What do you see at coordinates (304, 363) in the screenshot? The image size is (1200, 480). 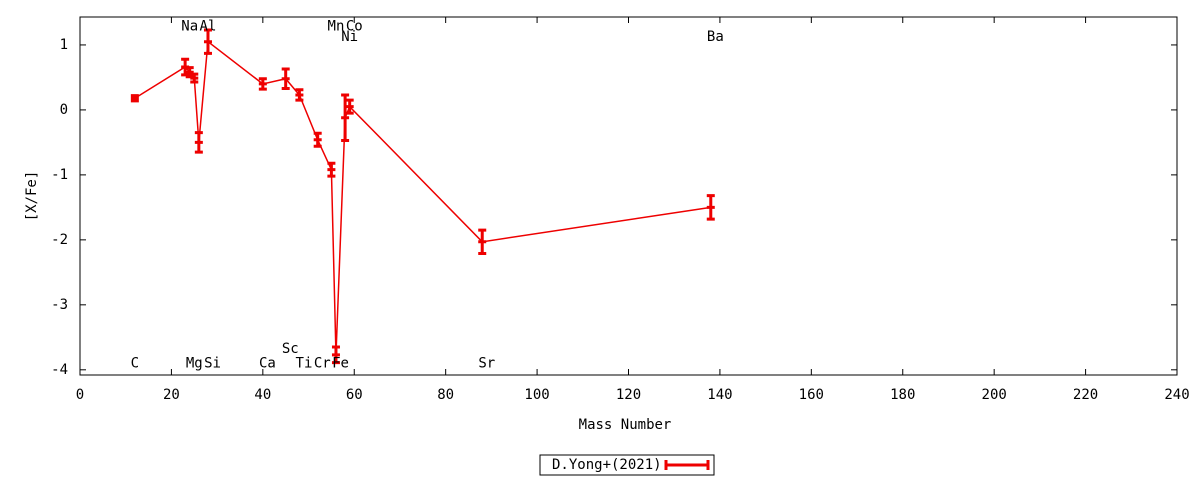 I see `annotation: Ti` at bounding box center [304, 363].